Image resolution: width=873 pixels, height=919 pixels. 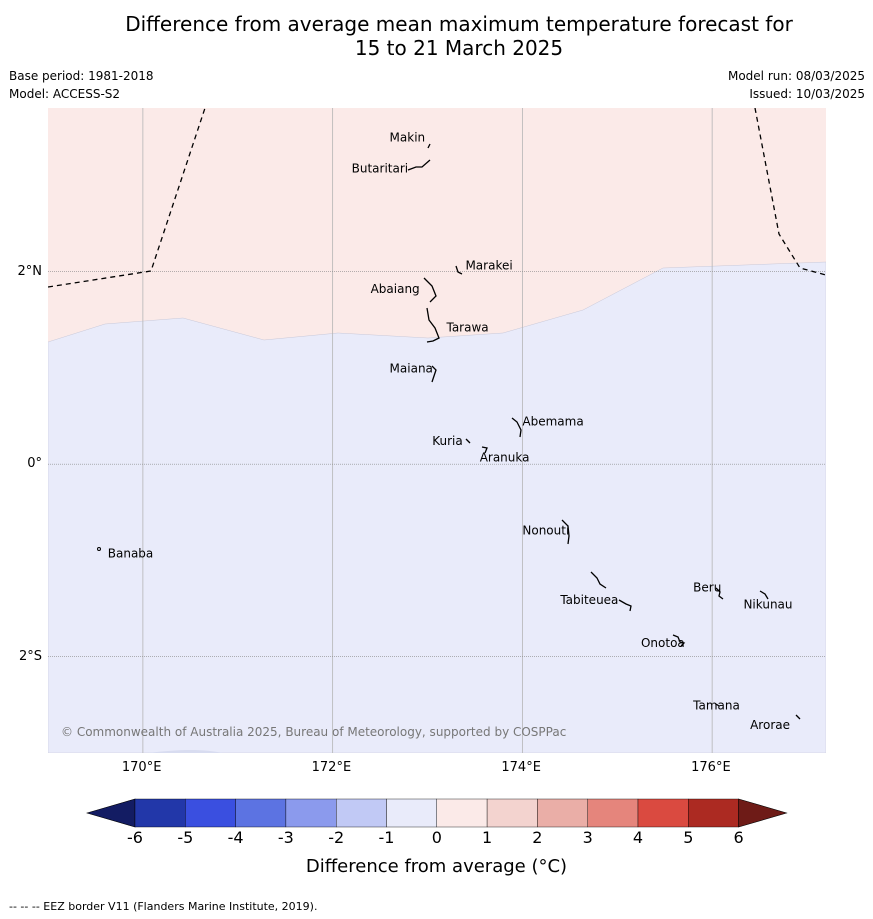 What do you see at coordinates (763, 813) in the screenshot?
I see `colorbar-extend-high` at bounding box center [763, 813].